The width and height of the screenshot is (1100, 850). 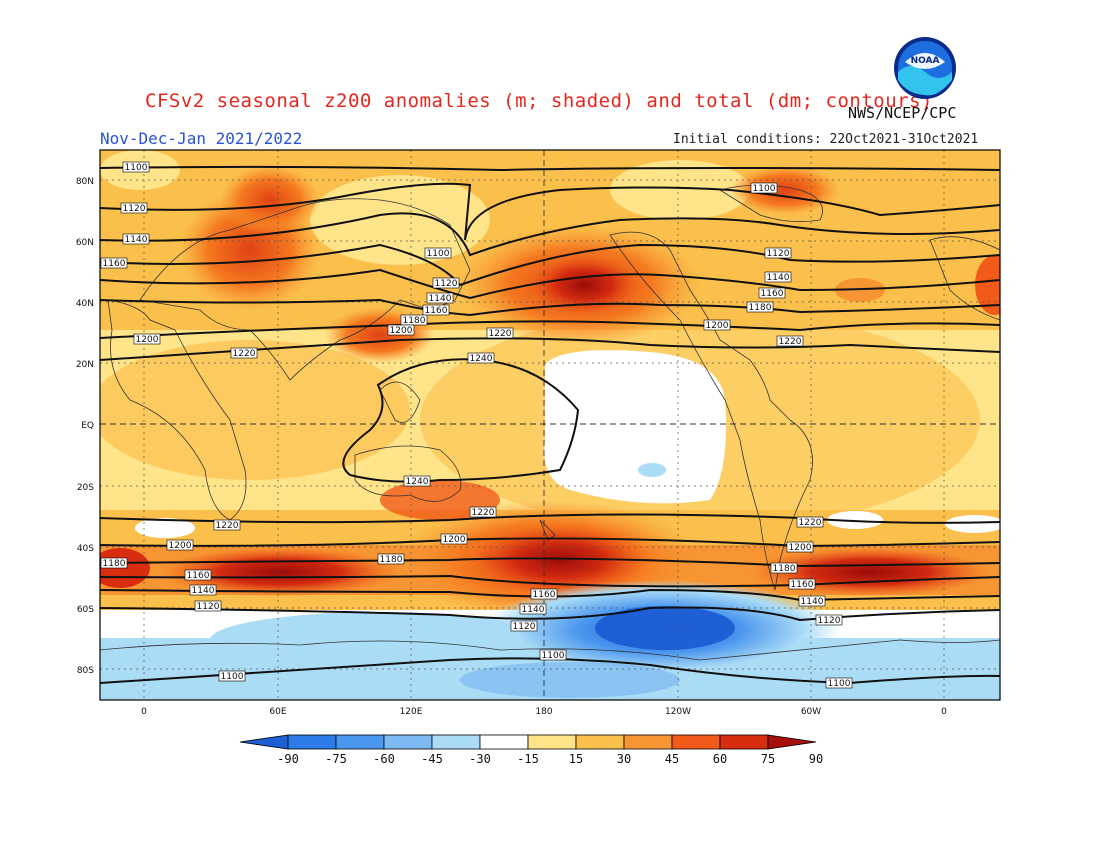 What do you see at coordinates (432, 759) in the screenshot?
I see `colorbar-label: -45` at bounding box center [432, 759].